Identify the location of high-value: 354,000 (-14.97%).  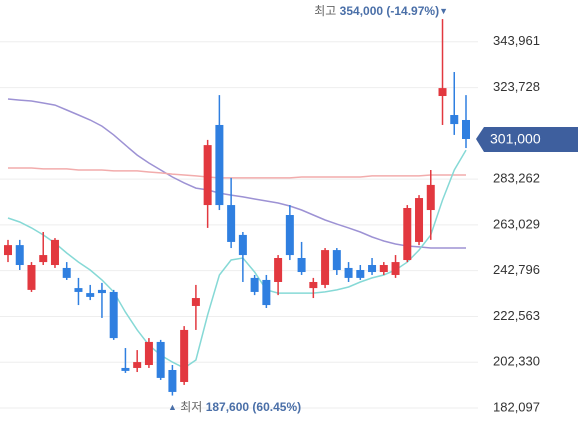
(389, 11).